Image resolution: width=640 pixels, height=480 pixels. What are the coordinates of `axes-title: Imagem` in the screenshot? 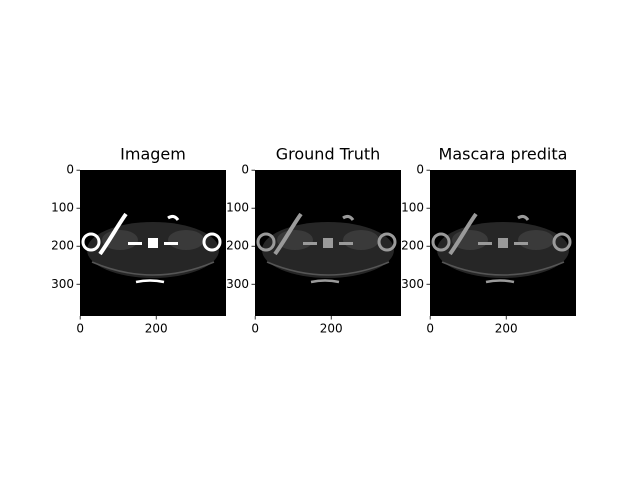 It's located at (153, 154).